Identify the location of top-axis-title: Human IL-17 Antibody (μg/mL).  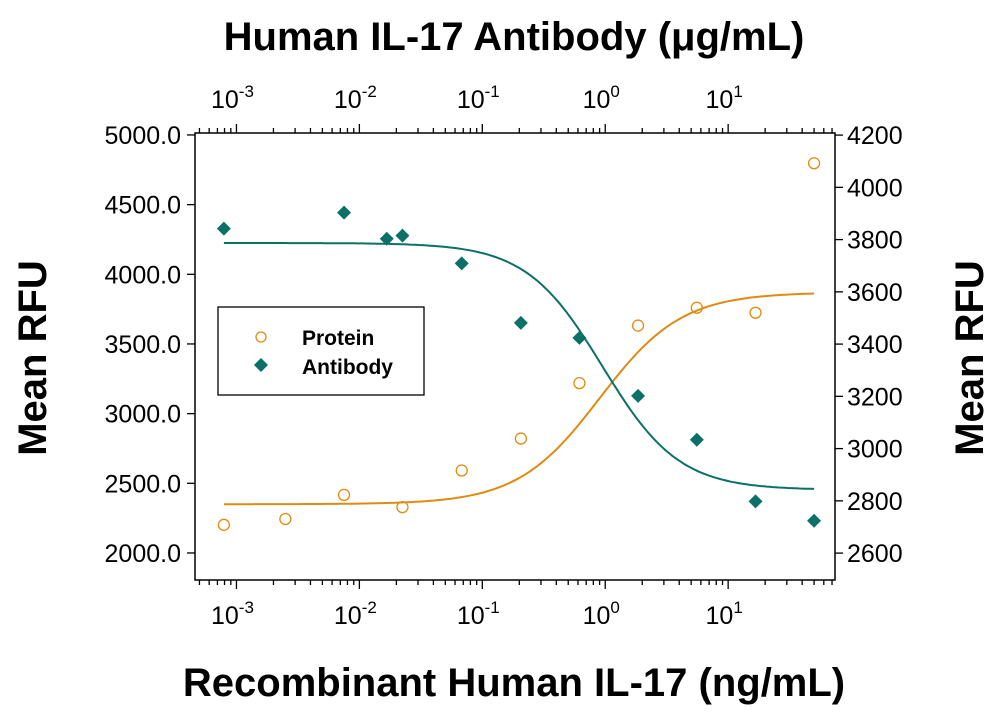
(514, 37).